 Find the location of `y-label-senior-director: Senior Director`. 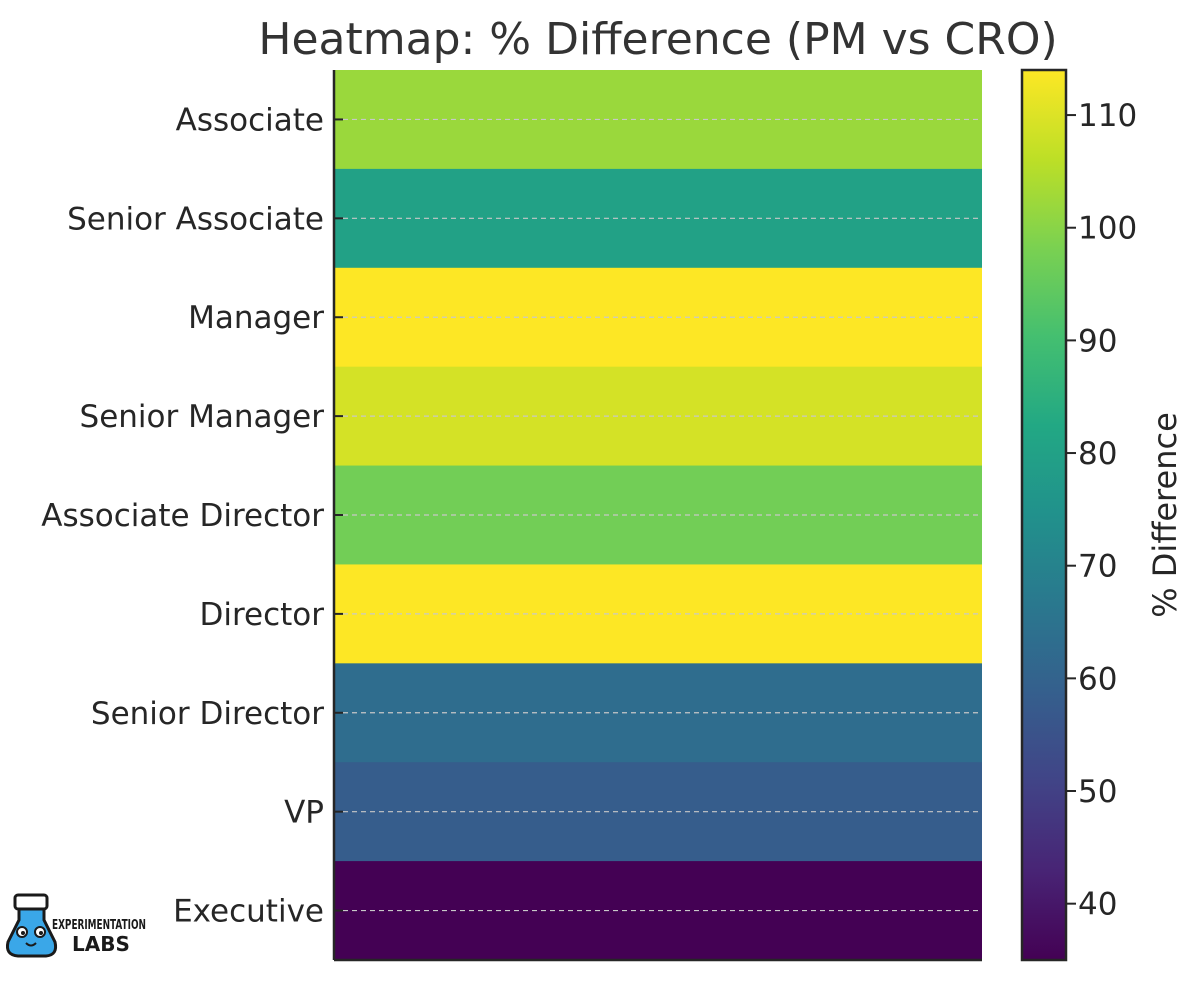

y-label-senior-director: Senior Director is located at coordinates (207, 714).